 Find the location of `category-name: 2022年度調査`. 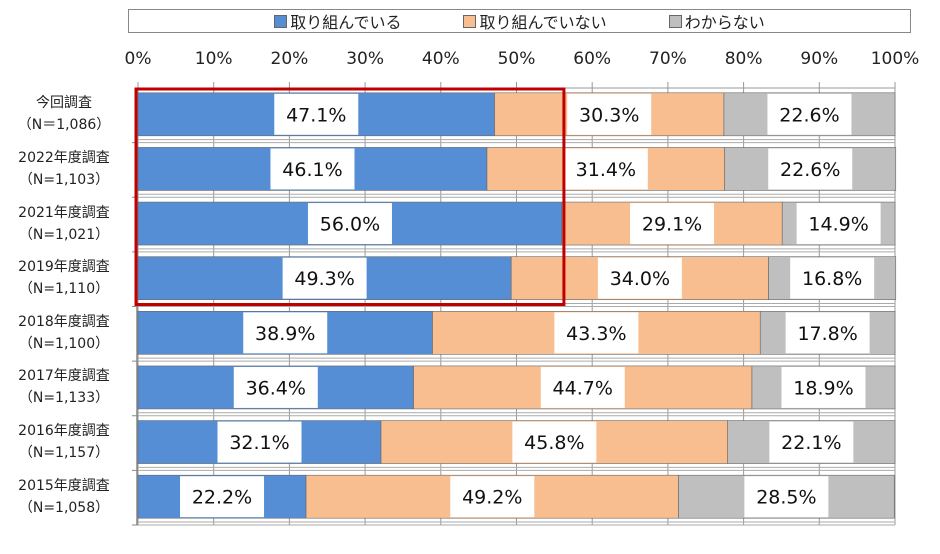

category-name: 2022年度調査 is located at coordinates (64, 157).